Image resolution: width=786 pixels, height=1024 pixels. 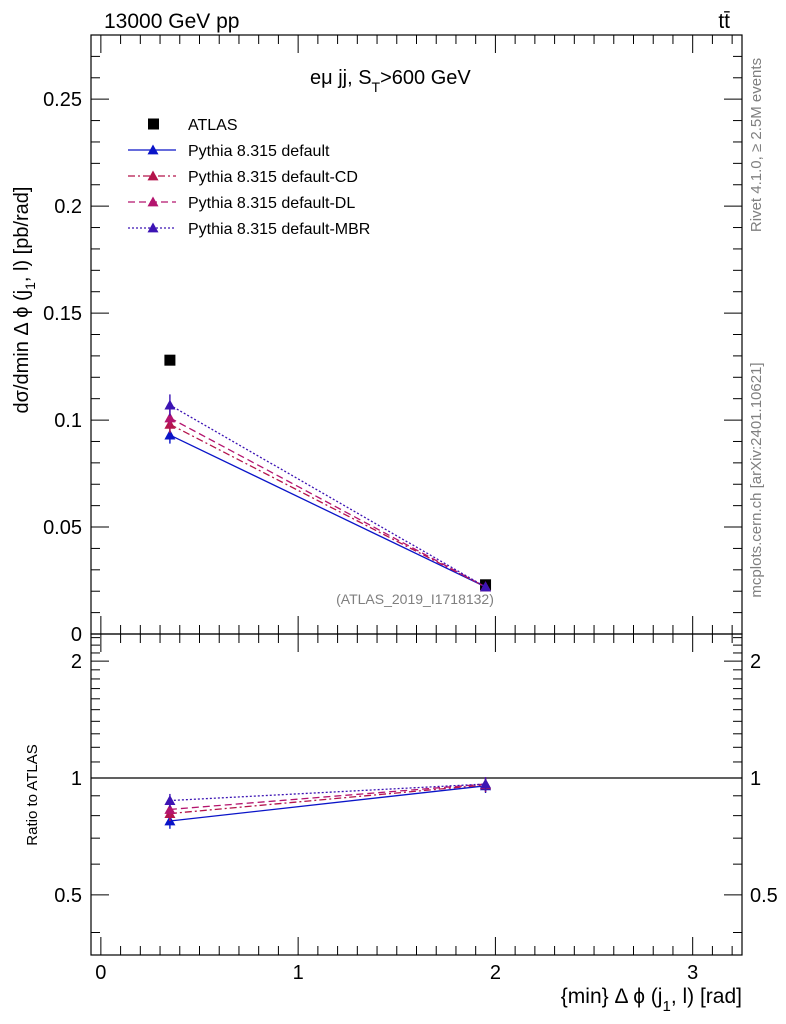 What do you see at coordinates (764, 896) in the screenshot?
I see `ratio-tick-label-right: 0.5` at bounding box center [764, 896].